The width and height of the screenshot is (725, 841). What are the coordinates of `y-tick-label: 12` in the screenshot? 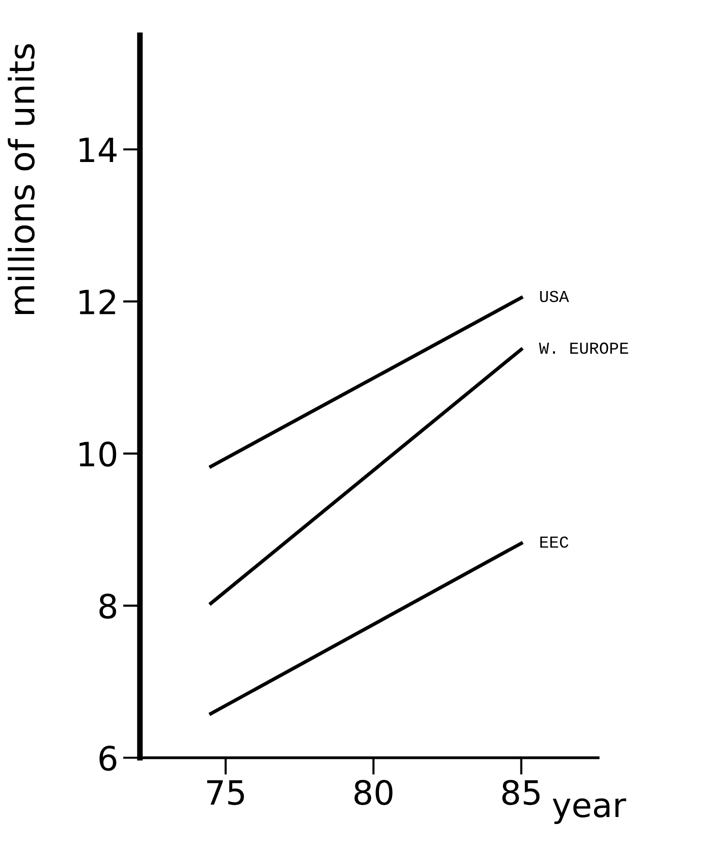 It's located at (98, 301).